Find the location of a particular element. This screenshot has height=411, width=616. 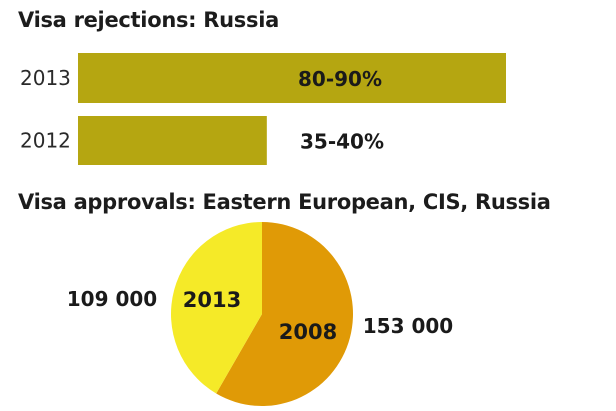

bar-value-label-2013: 80-90% is located at coordinates (340, 79).